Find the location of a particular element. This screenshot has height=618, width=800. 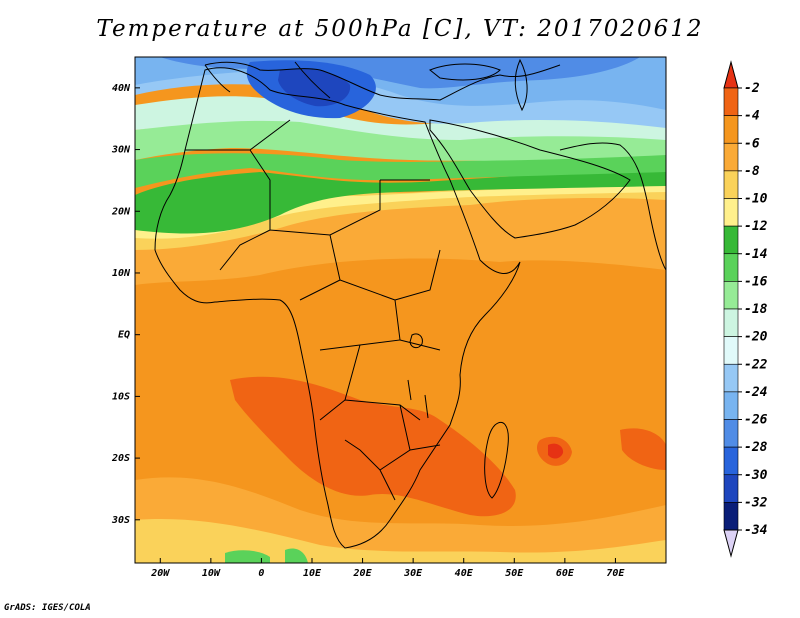

madagascar-coastline is located at coordinates (496, 460).